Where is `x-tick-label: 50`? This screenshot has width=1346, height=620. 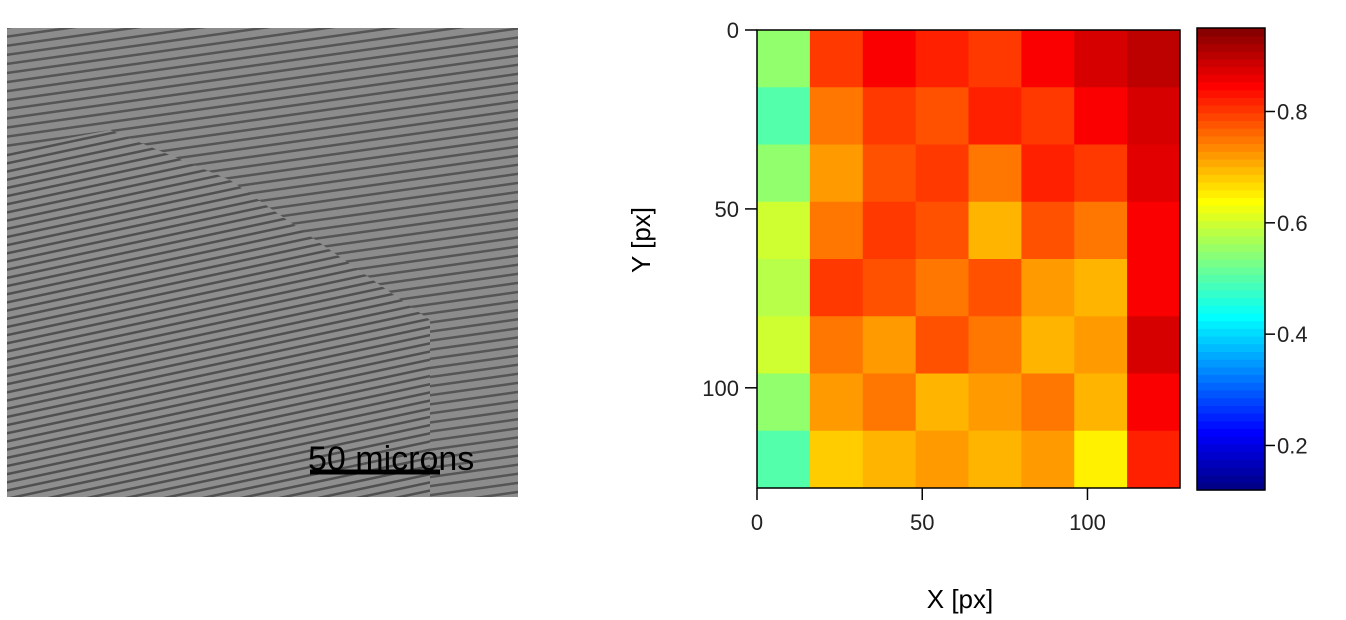
x-tick-label: 50 is located at coordinates (922, 522).